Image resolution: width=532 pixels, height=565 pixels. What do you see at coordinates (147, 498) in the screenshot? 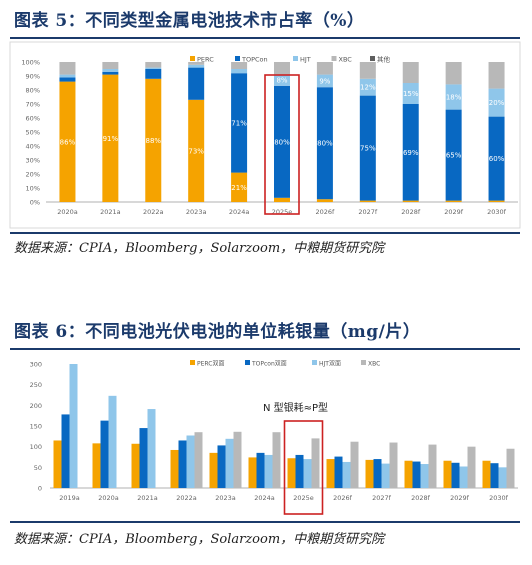
I see `x-tick-label: 2021a` at bounding box center [147, 498].